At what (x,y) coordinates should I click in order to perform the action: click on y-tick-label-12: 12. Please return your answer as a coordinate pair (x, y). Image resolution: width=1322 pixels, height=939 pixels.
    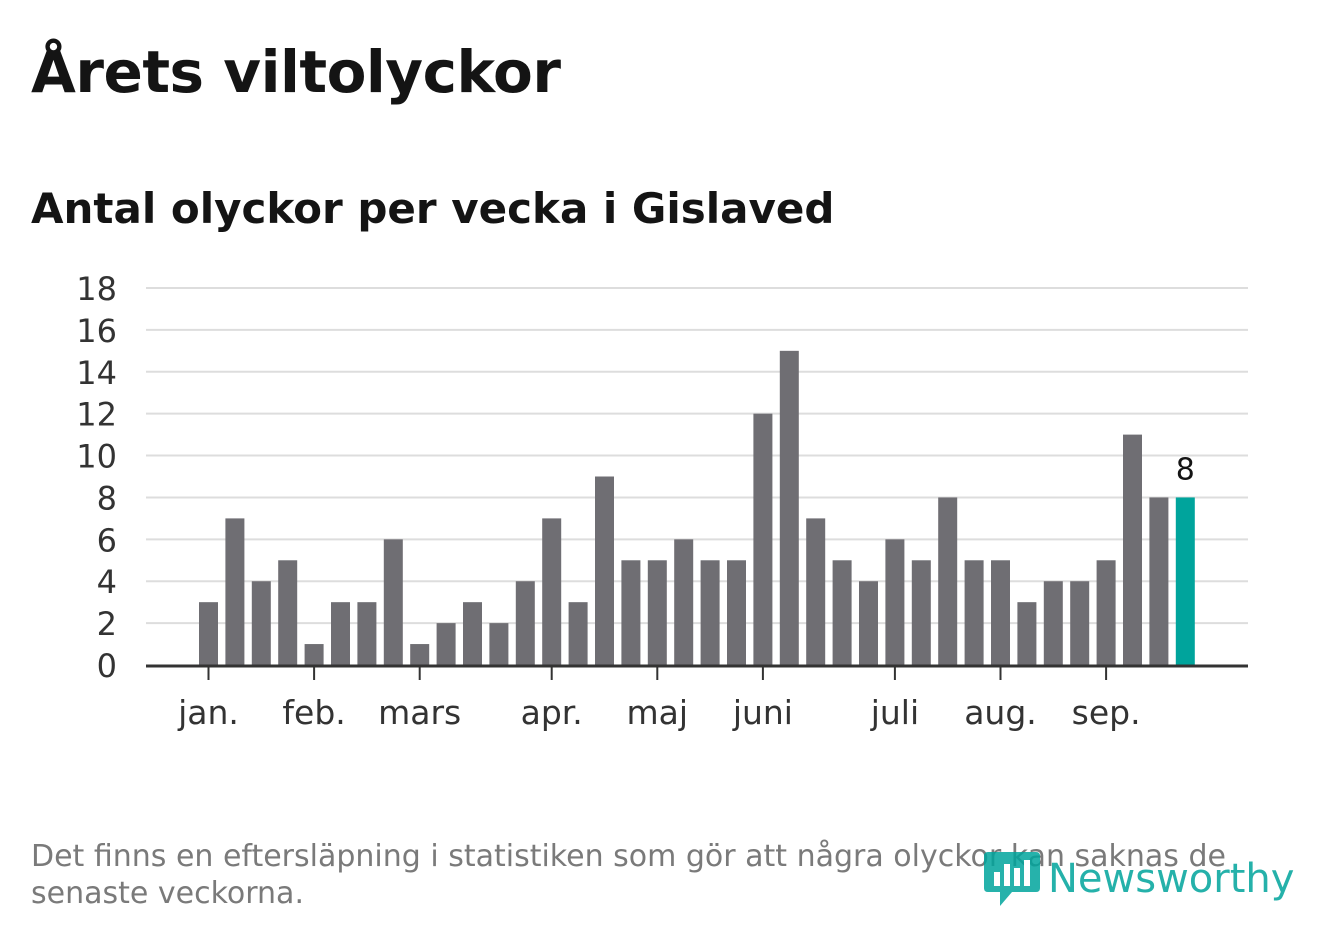
    Looking at the image, I should click on (96, 415).